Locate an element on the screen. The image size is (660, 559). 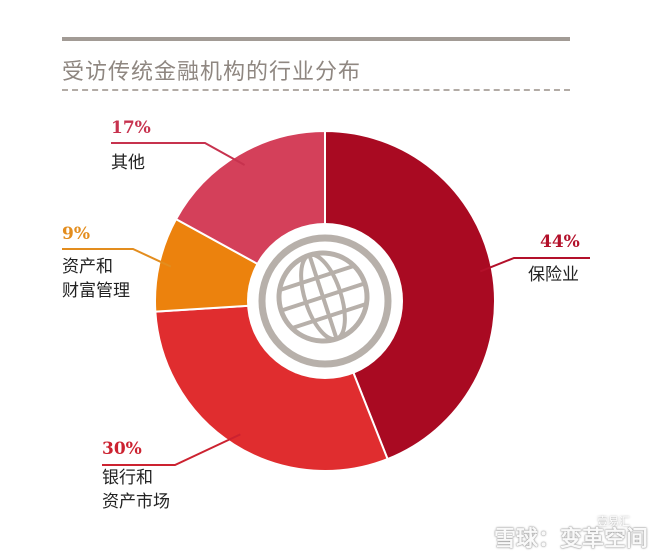
slice-value-label: 44% is located at coordinates (560, 242).